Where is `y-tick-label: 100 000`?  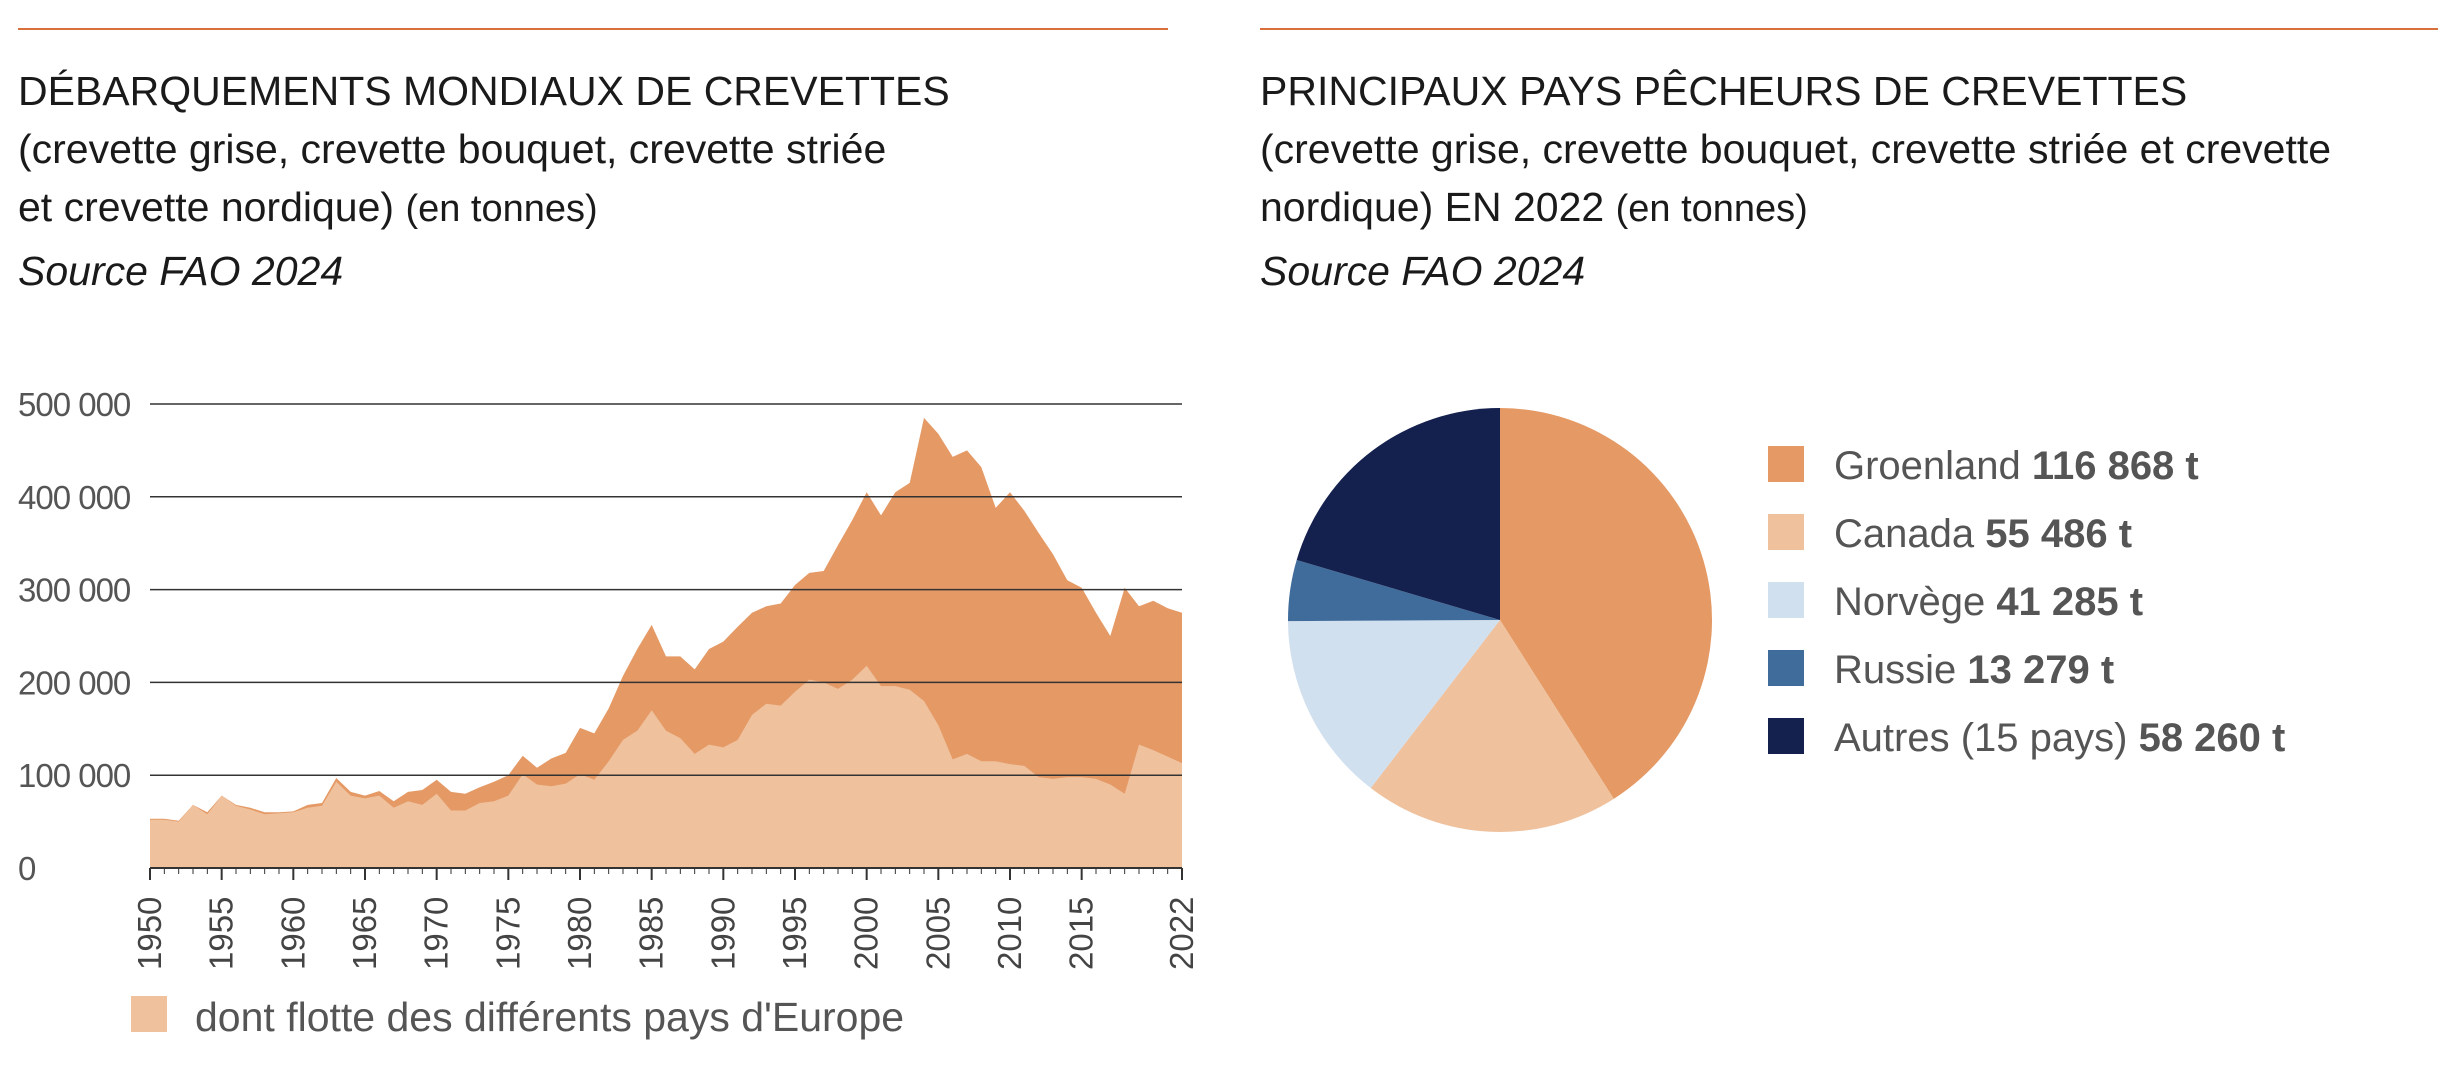 y-tick-label: 100 000 is located at coordinates (74, 775).